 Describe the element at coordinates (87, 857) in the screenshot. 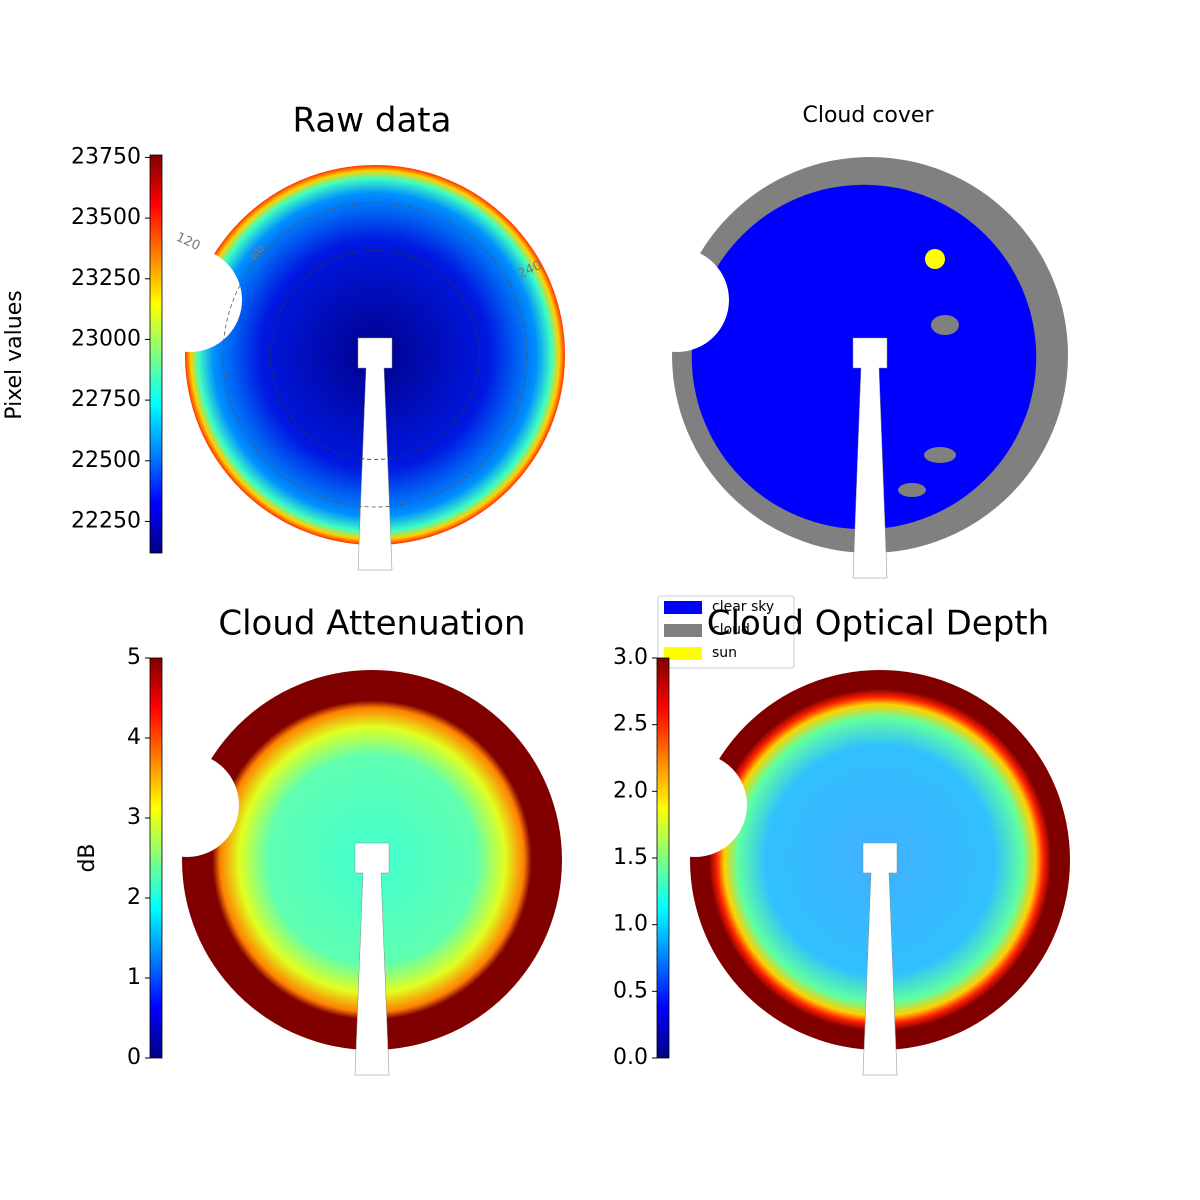

I see `colorbar-label: dB` at that location.